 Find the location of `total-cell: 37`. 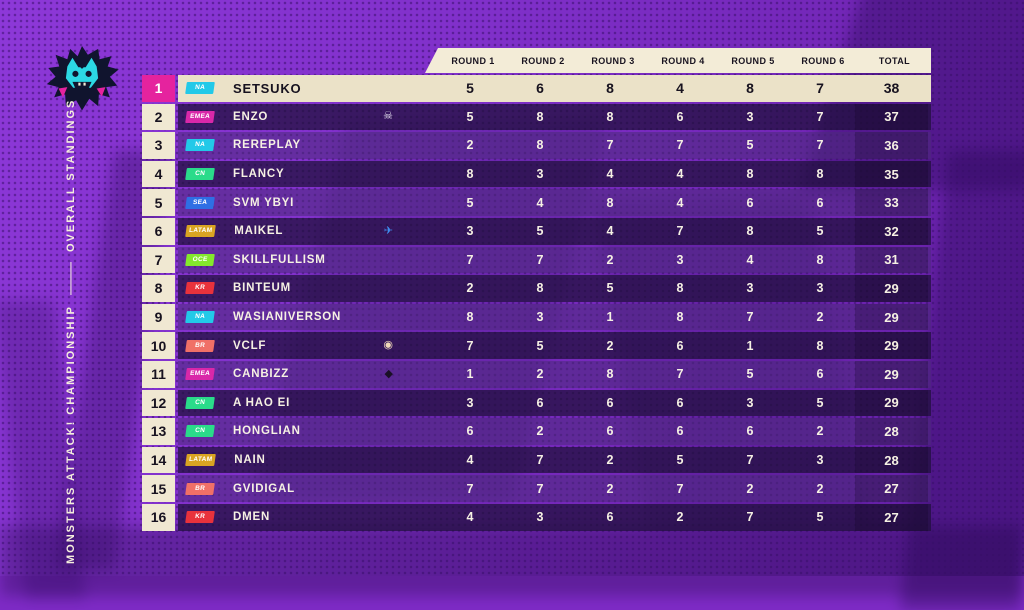

total-cell: 37 is located at coordinates (891, 117).